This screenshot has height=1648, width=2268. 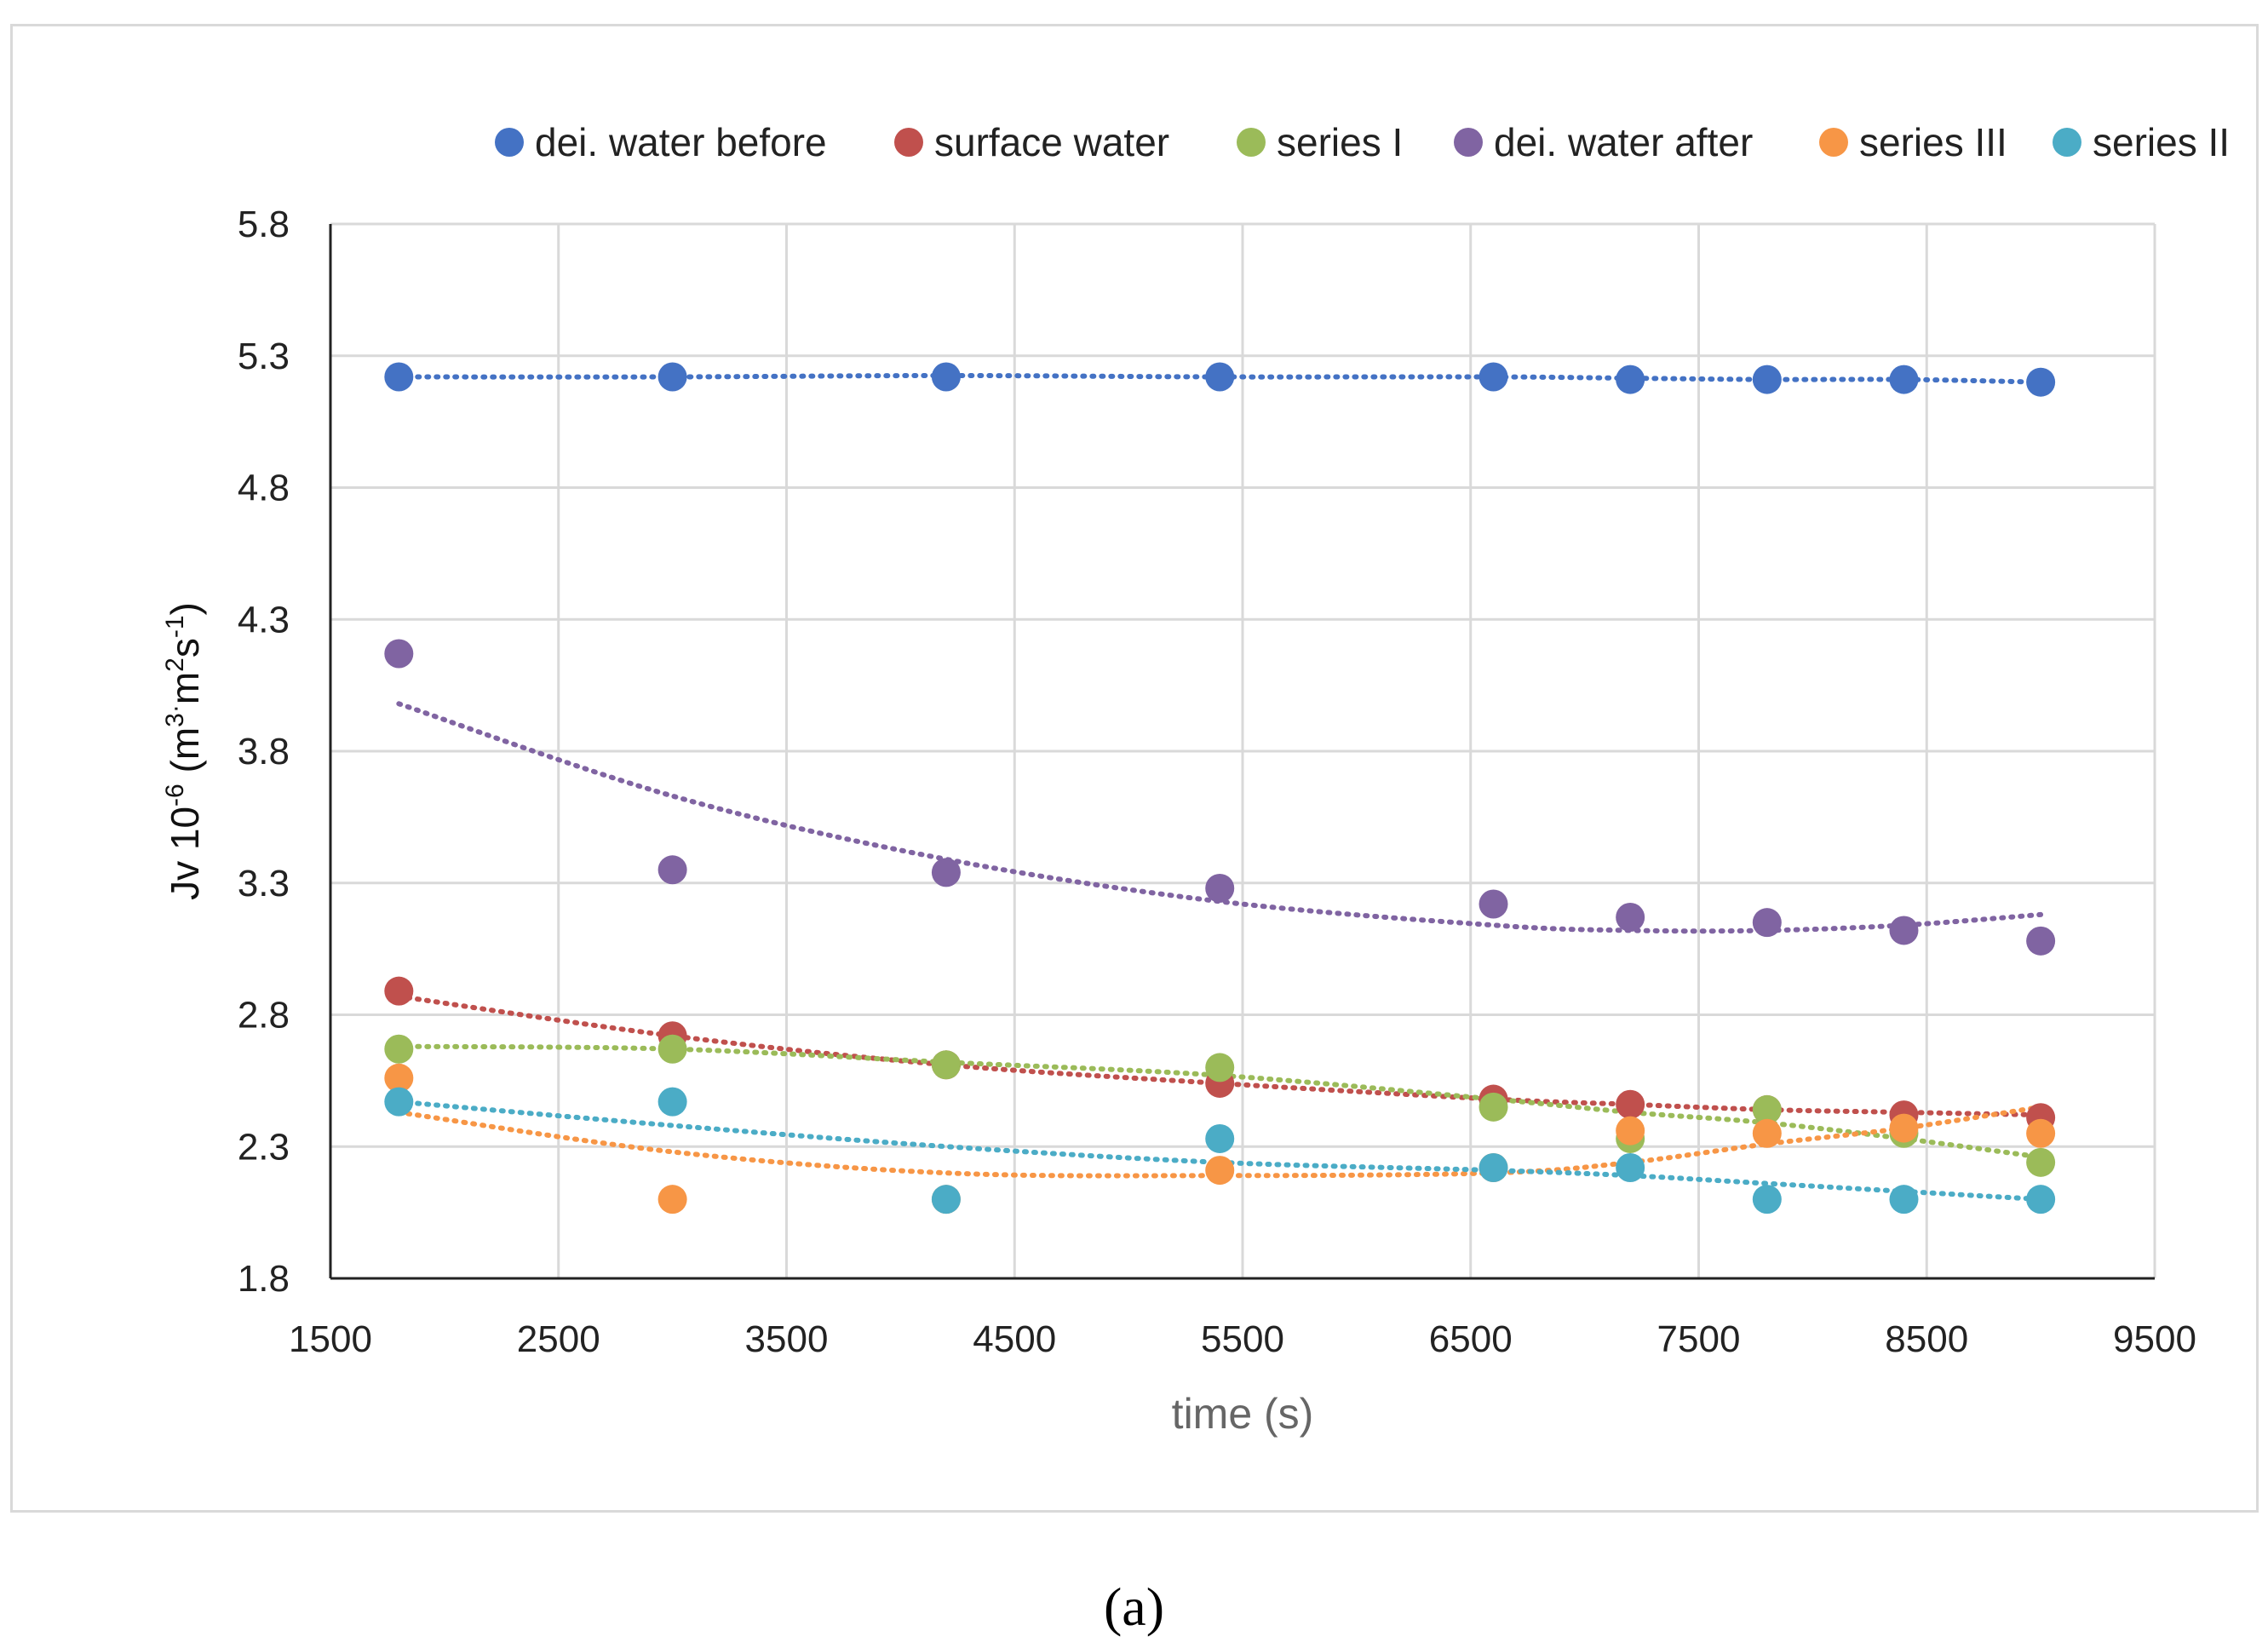 I want to click on trendline-dei-water-after, so click(x=1220, y=817).